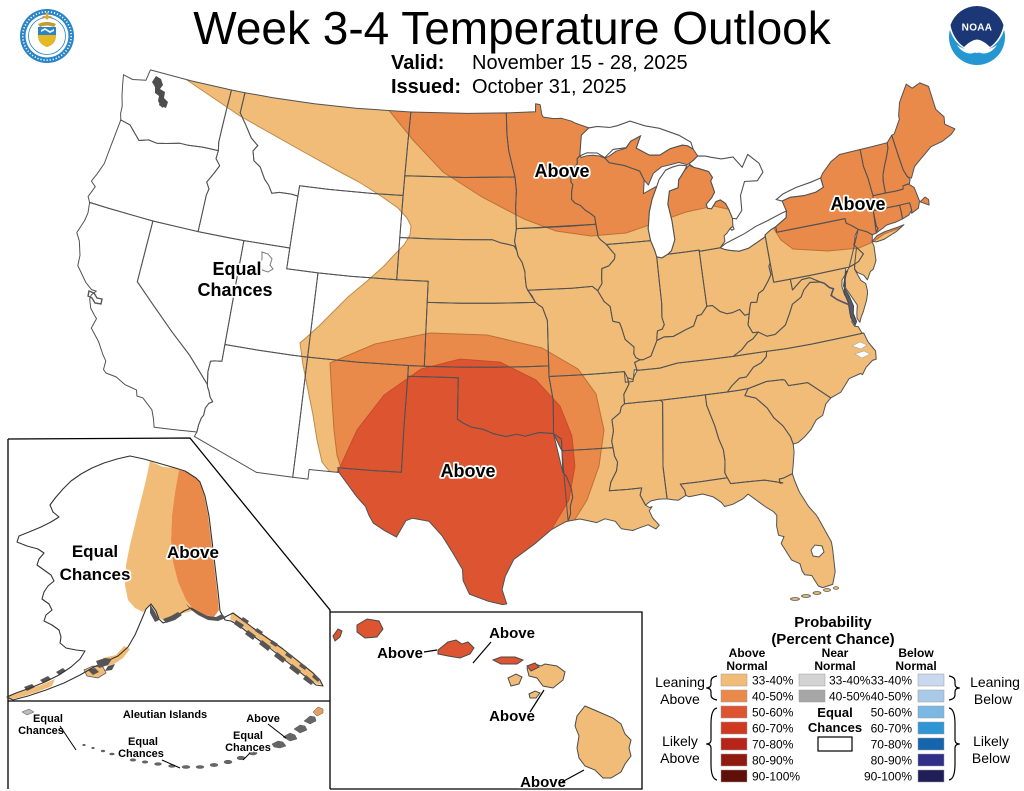  I want to click on svg-text: Near, so click(835, 653).